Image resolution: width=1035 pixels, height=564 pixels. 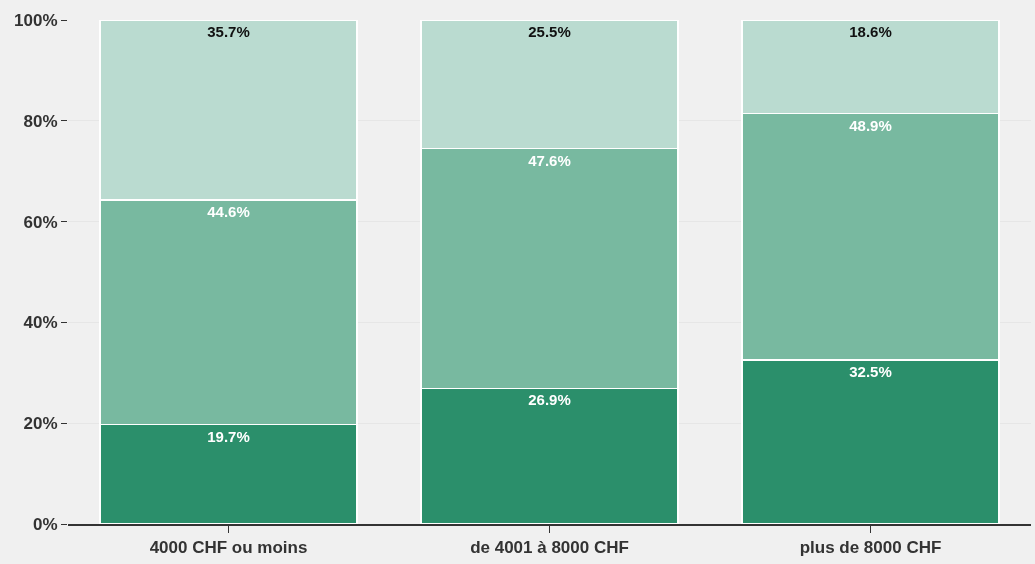 I want to click on data-label: 18.6%, so click(x=870, y=31).